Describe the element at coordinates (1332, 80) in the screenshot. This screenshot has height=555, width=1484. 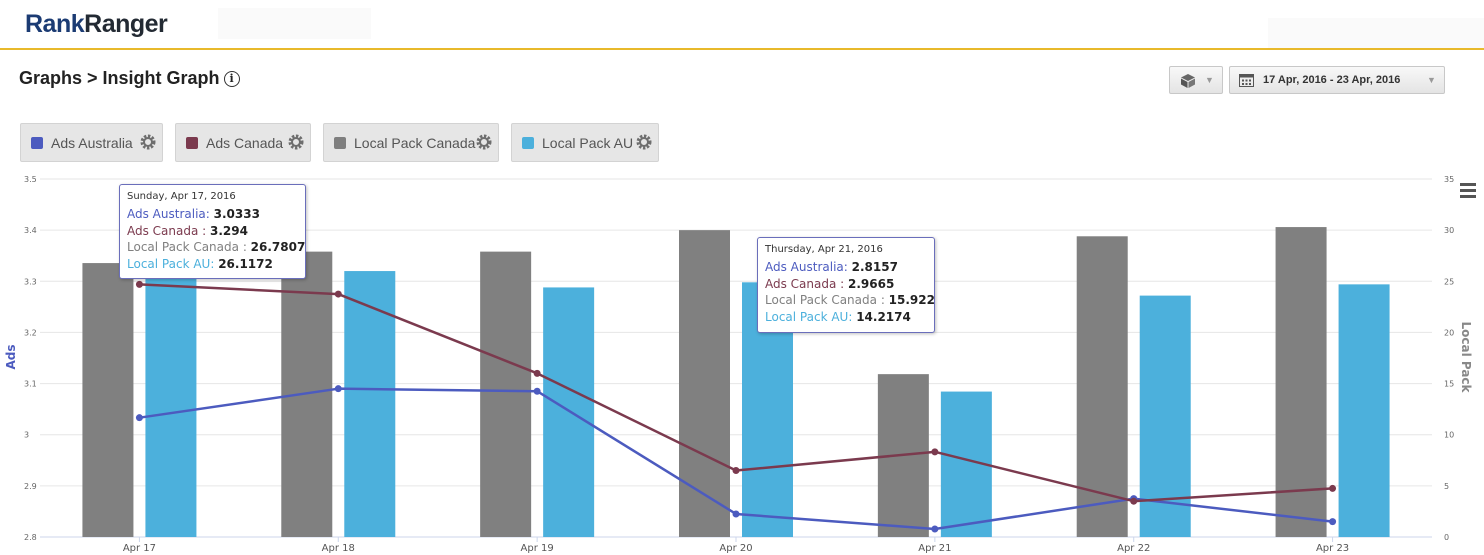
I see `date-range-text: 17 Apr, 2016 - 23 Apr, 2016` at that location.